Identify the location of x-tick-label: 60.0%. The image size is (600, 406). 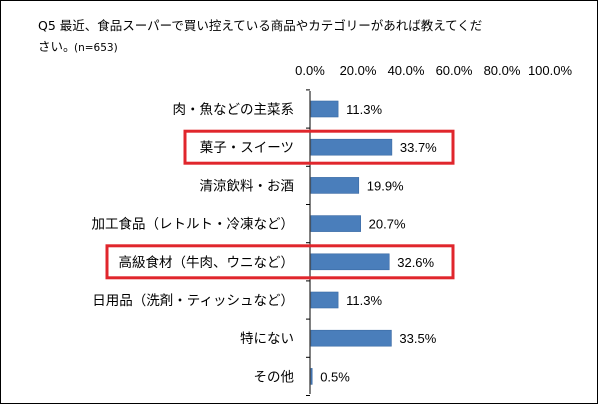
(454, 70).